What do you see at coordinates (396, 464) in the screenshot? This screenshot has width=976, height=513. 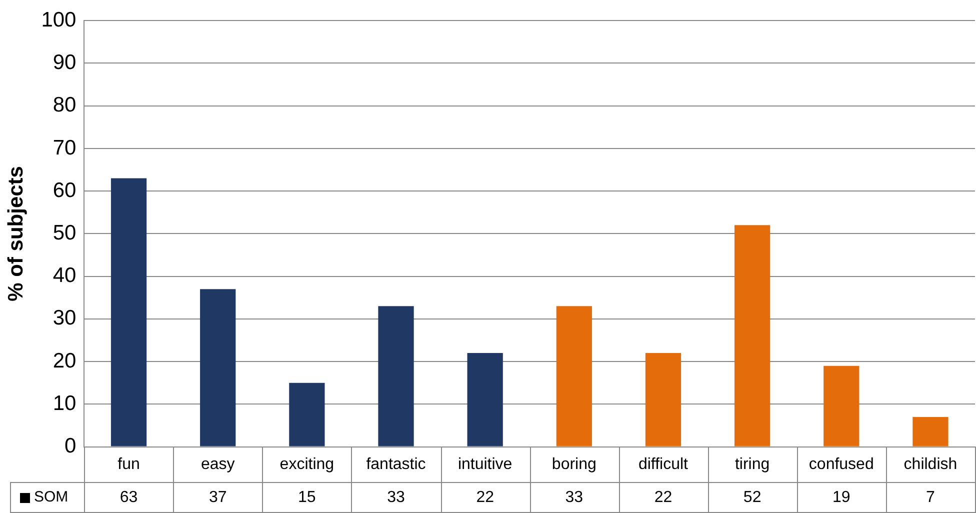 I see `x-tick-label: fantastic` at bounding box center [396, 464].